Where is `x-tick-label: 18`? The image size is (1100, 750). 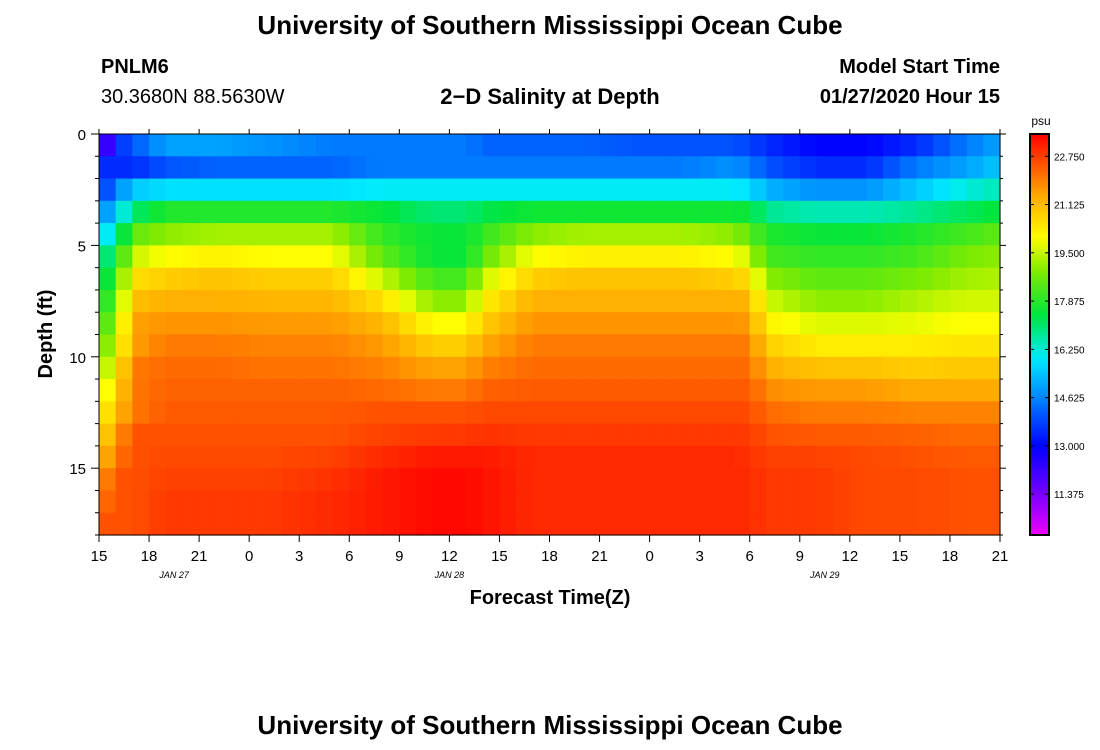 x-tick-label: 18 is located at coordinates (950, 556).